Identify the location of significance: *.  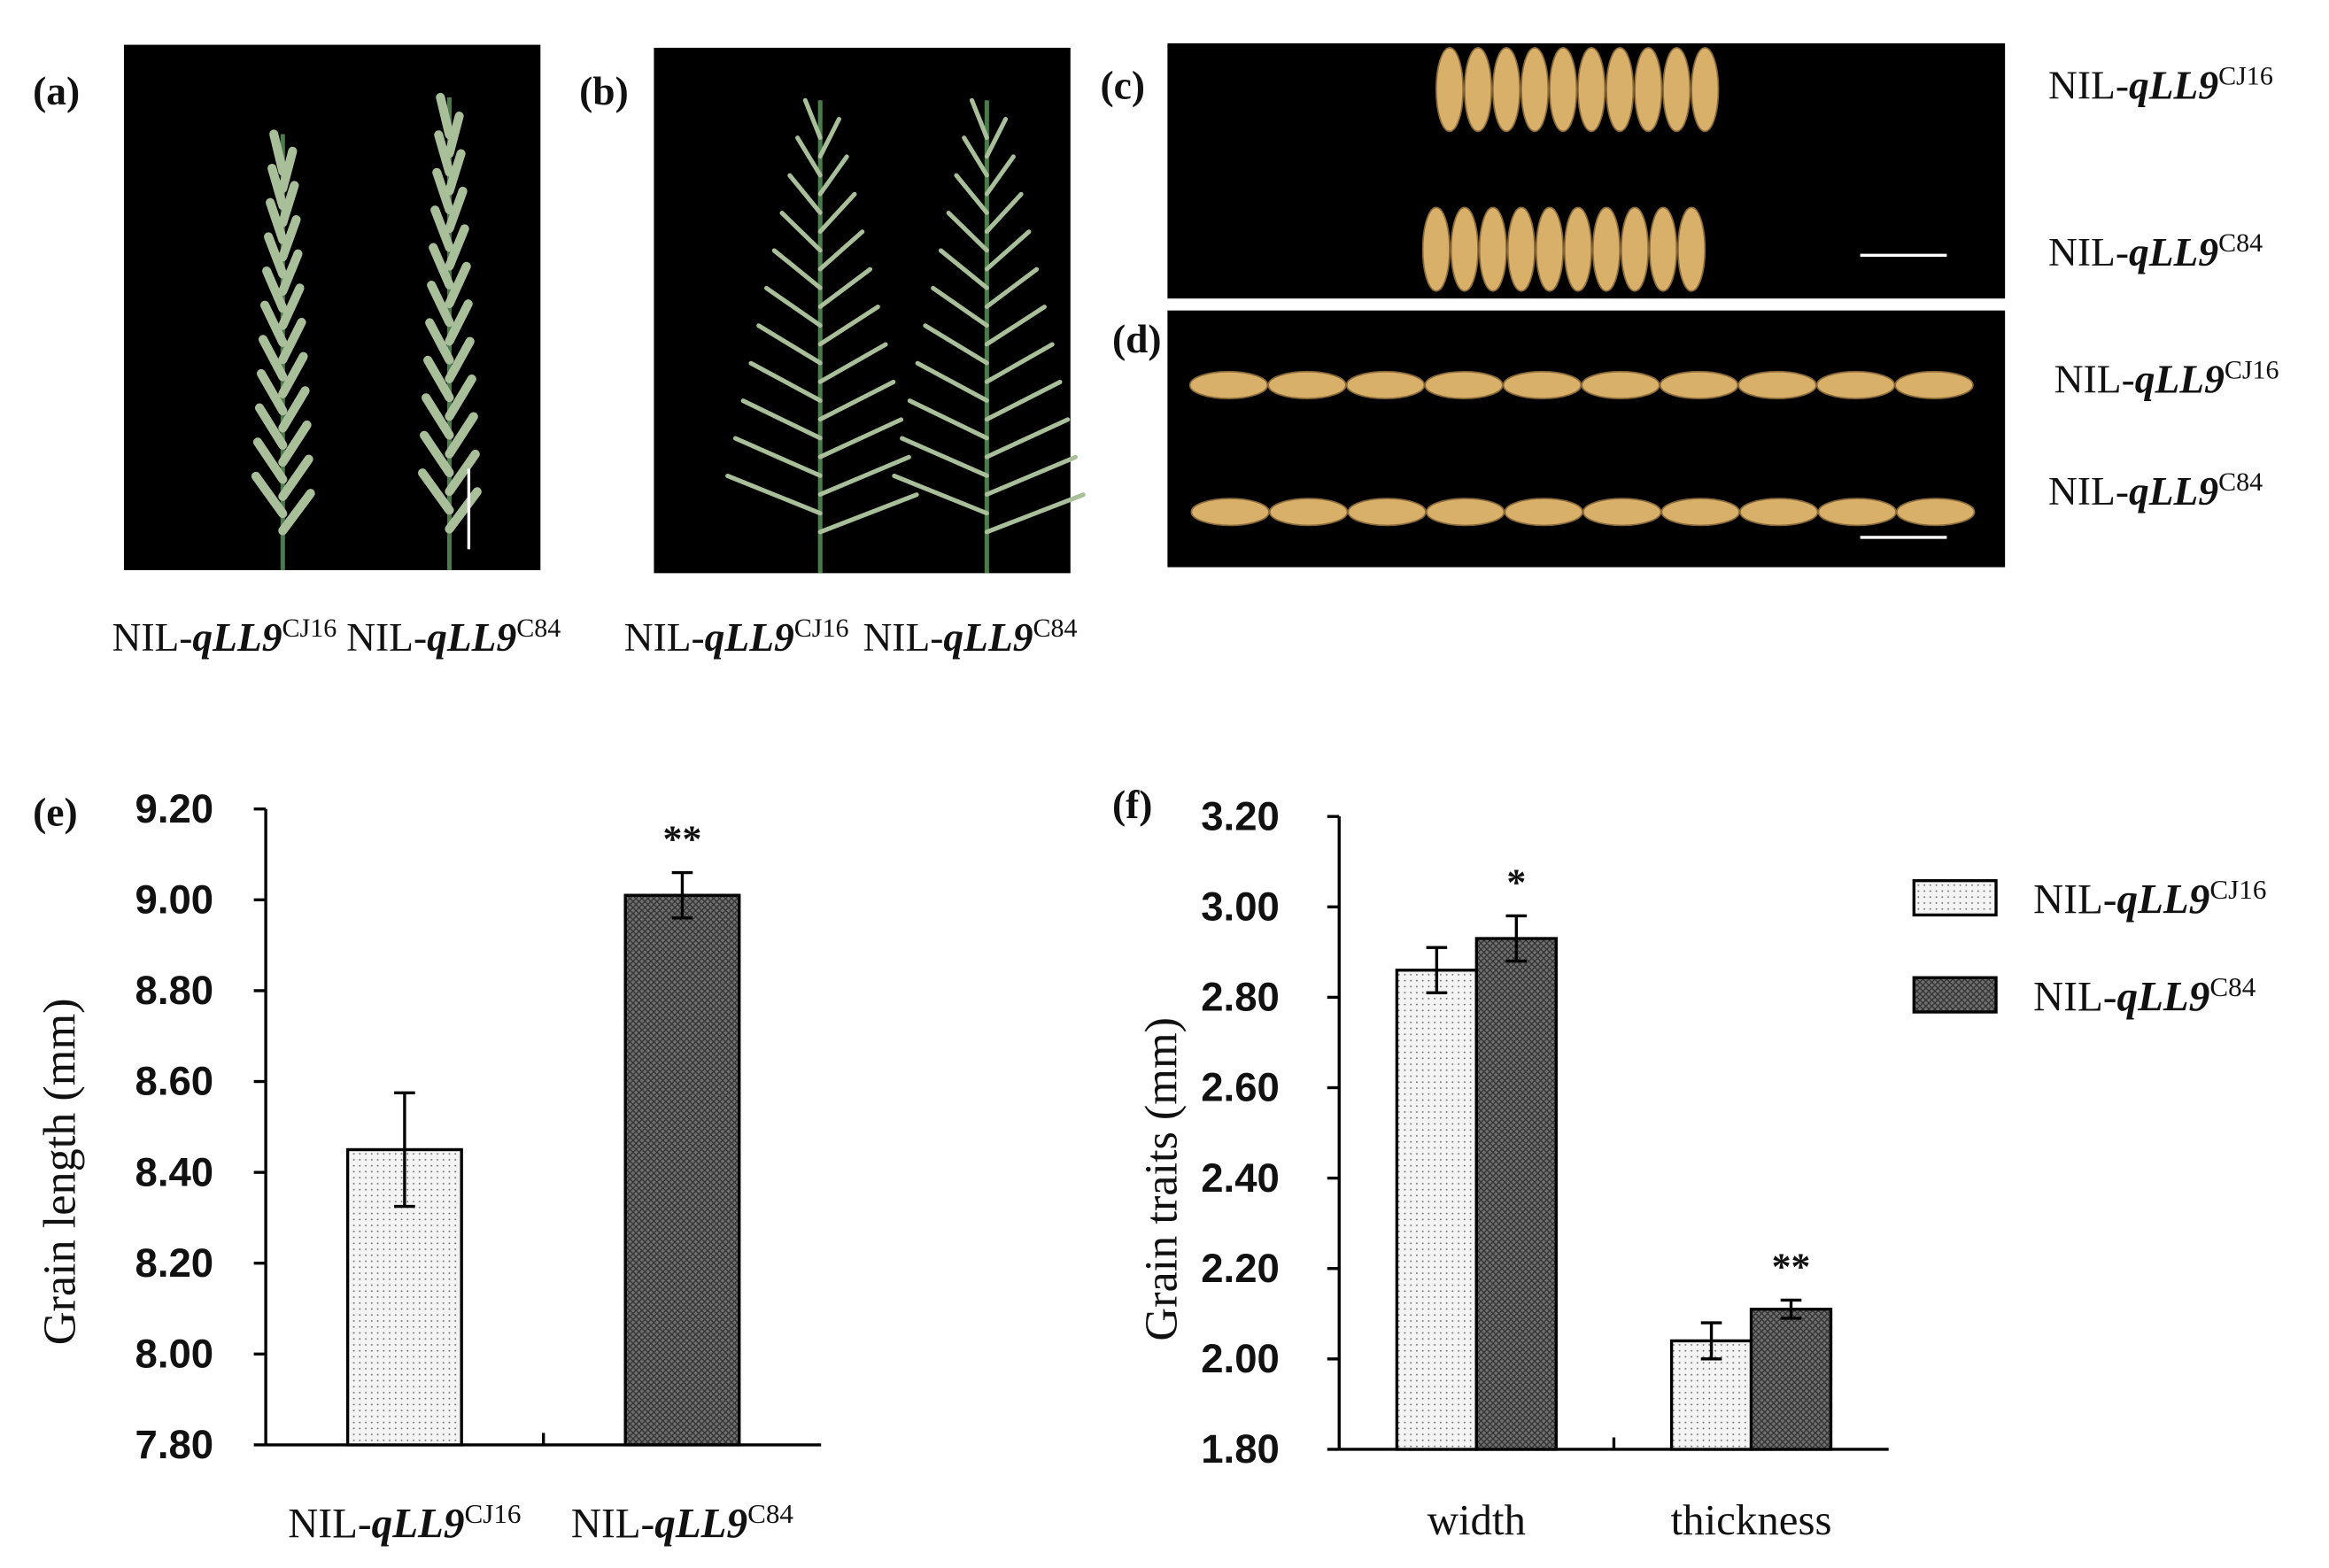
(1516, 883).